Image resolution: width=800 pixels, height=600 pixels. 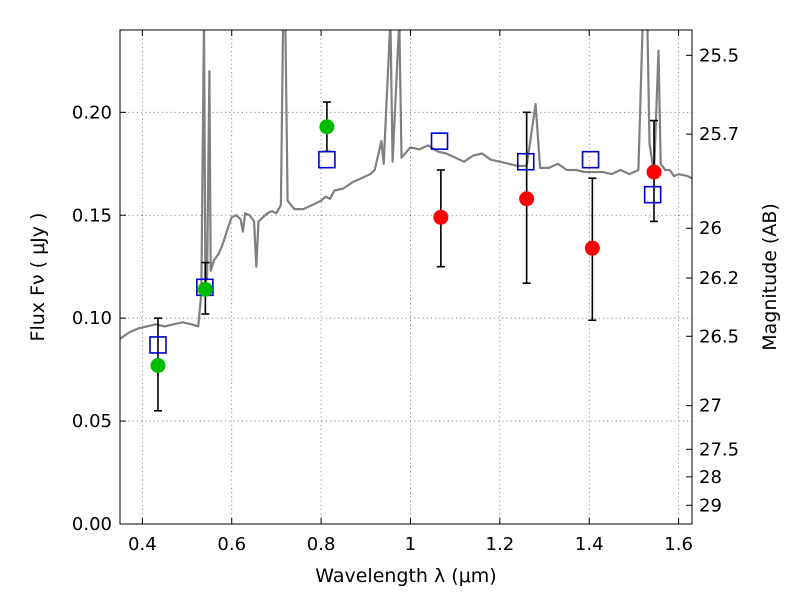 What do you see at coordinates (710, 477) in the screenshot?
I see `right-tick-label: 28` at bounding box center [710, 477].